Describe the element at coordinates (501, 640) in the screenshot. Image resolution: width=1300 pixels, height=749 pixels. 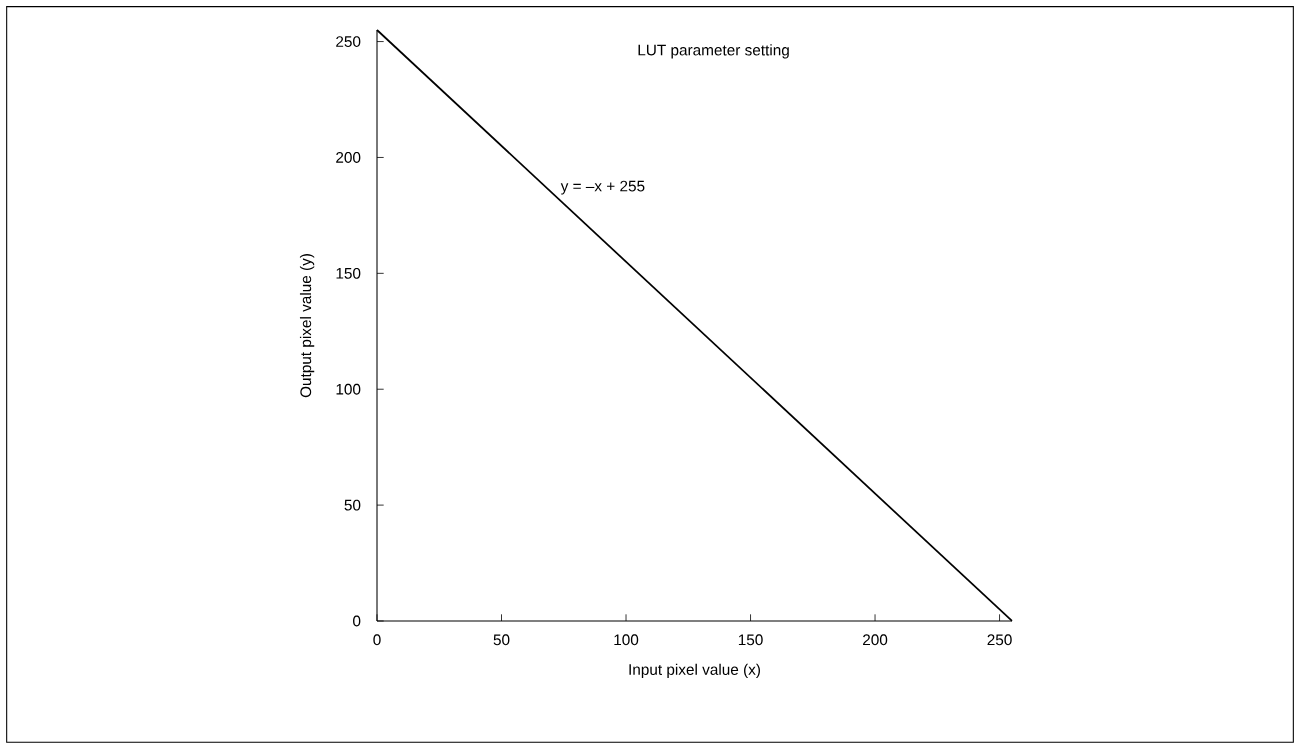
I see `x-tick-label: 50` at that location.